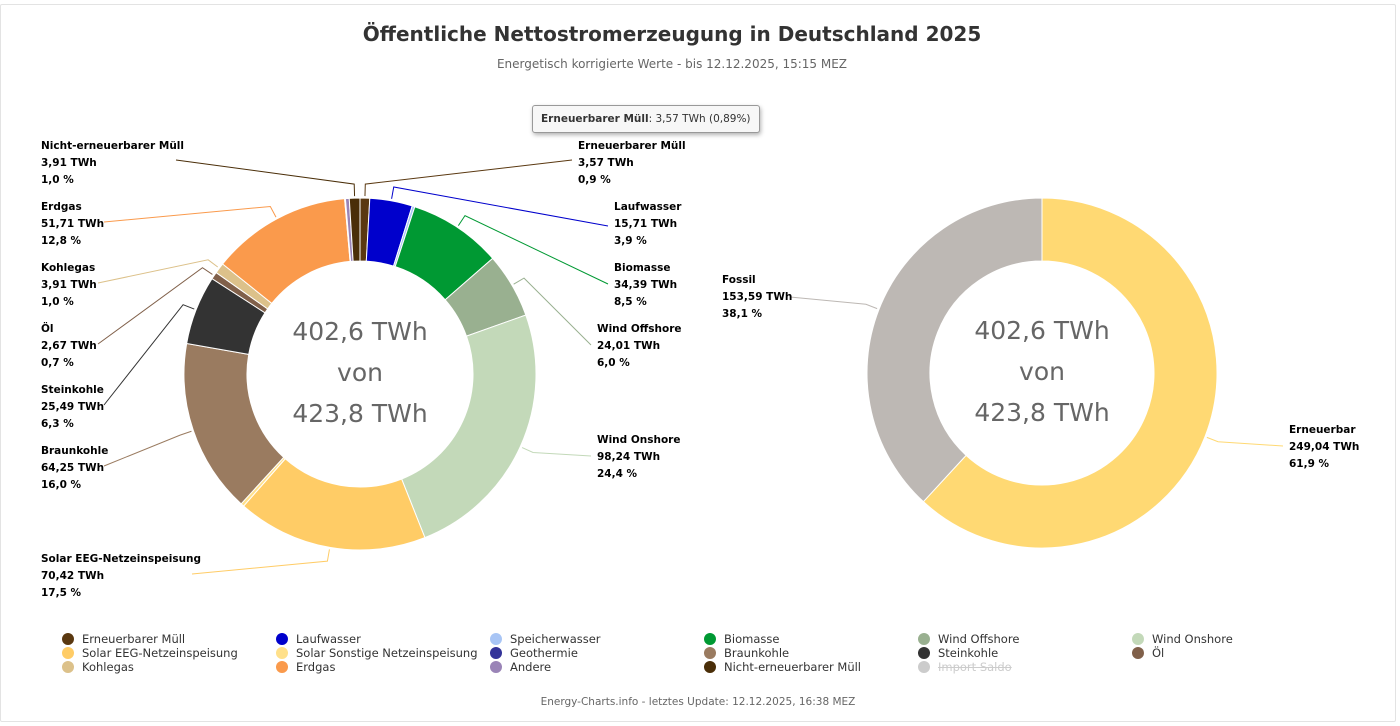 This screenshot has width=1400, height=726. Describe the element at coordinates (531, 667) in the screenshot. I see `legend-label: Andere` at that location.